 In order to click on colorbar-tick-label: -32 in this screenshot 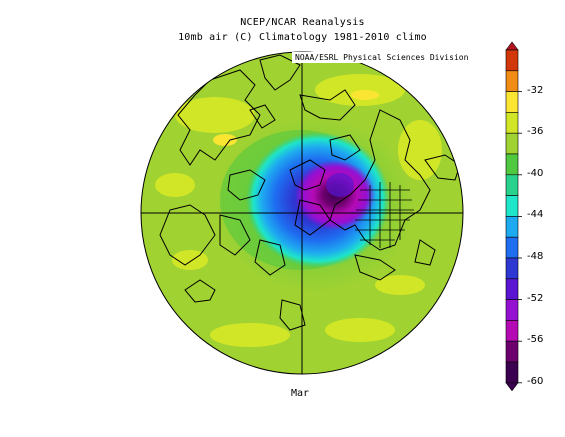, I will do `click(535, 90)`.